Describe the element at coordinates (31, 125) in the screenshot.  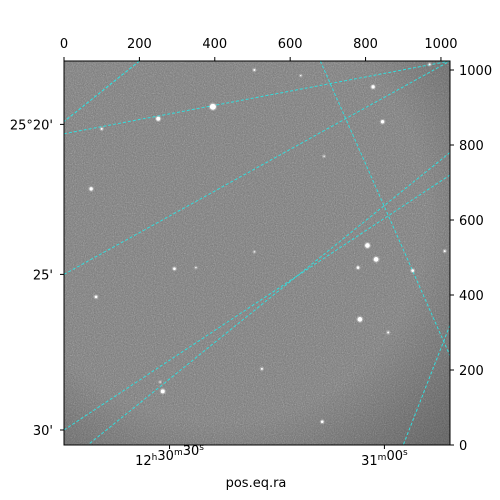
I see `dec-tick-label: 25°20'` at that location.